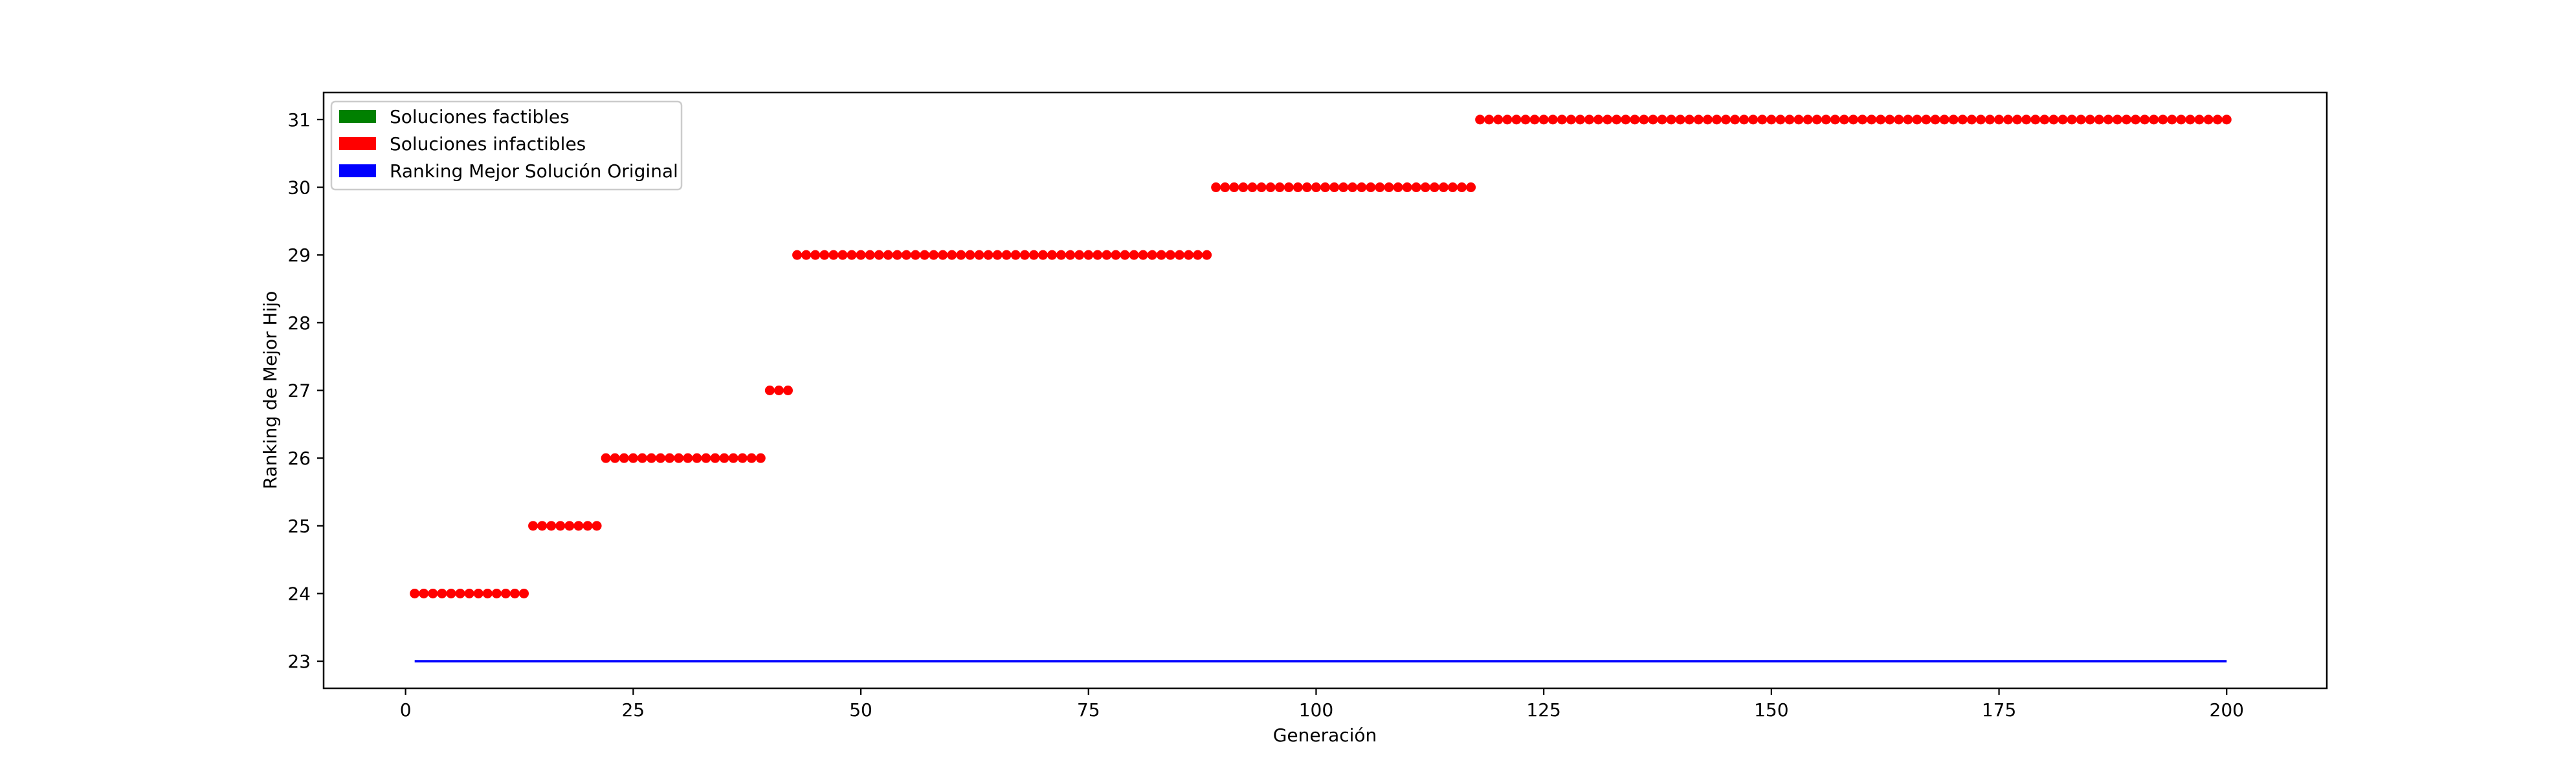 This screenshot has width=2576, height=775. I want to click on y-axis: 23 24 25 26 27 28 29 30 31, so click(305, 390).